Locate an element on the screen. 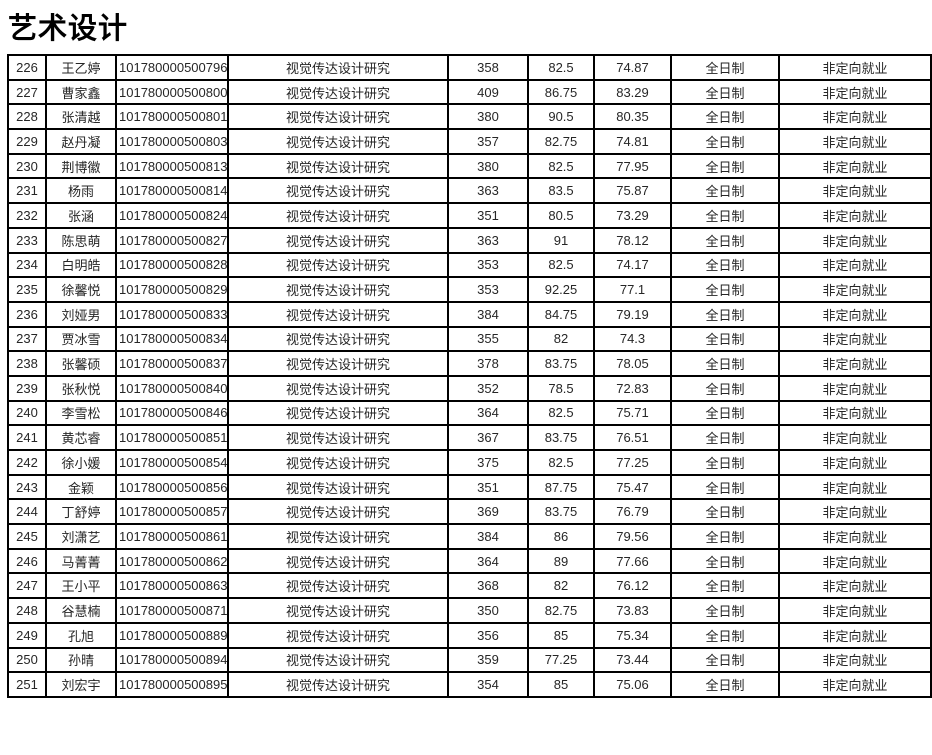 The width and height of the screenshot is (932, 755). cell-candidate-id: 101780000500801 is located at coordinates (172, 117).